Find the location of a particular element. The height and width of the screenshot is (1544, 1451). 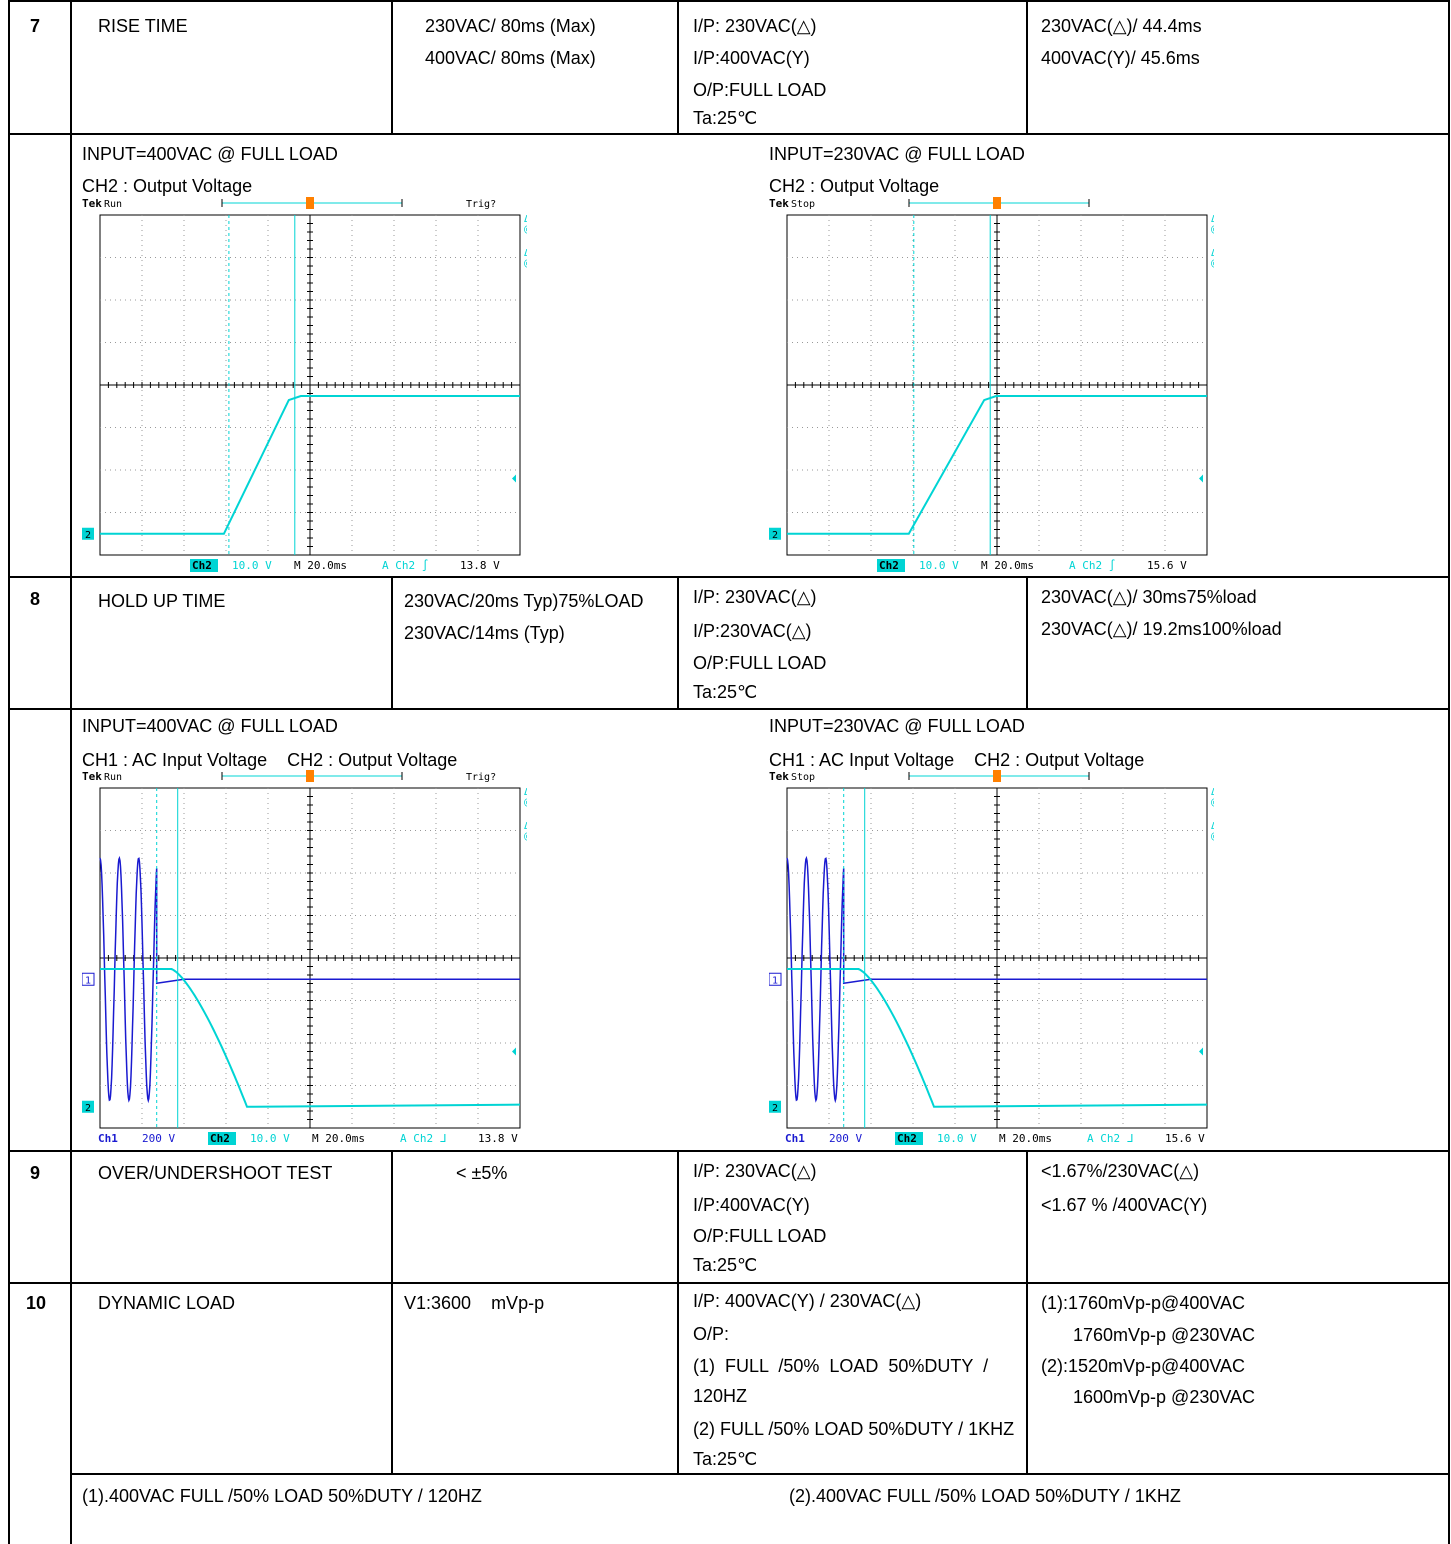

row-10-cond-5: (2) FULL /50% LOAD 50%DUTY / 1KHZ is located at coordinates (854, 1429).